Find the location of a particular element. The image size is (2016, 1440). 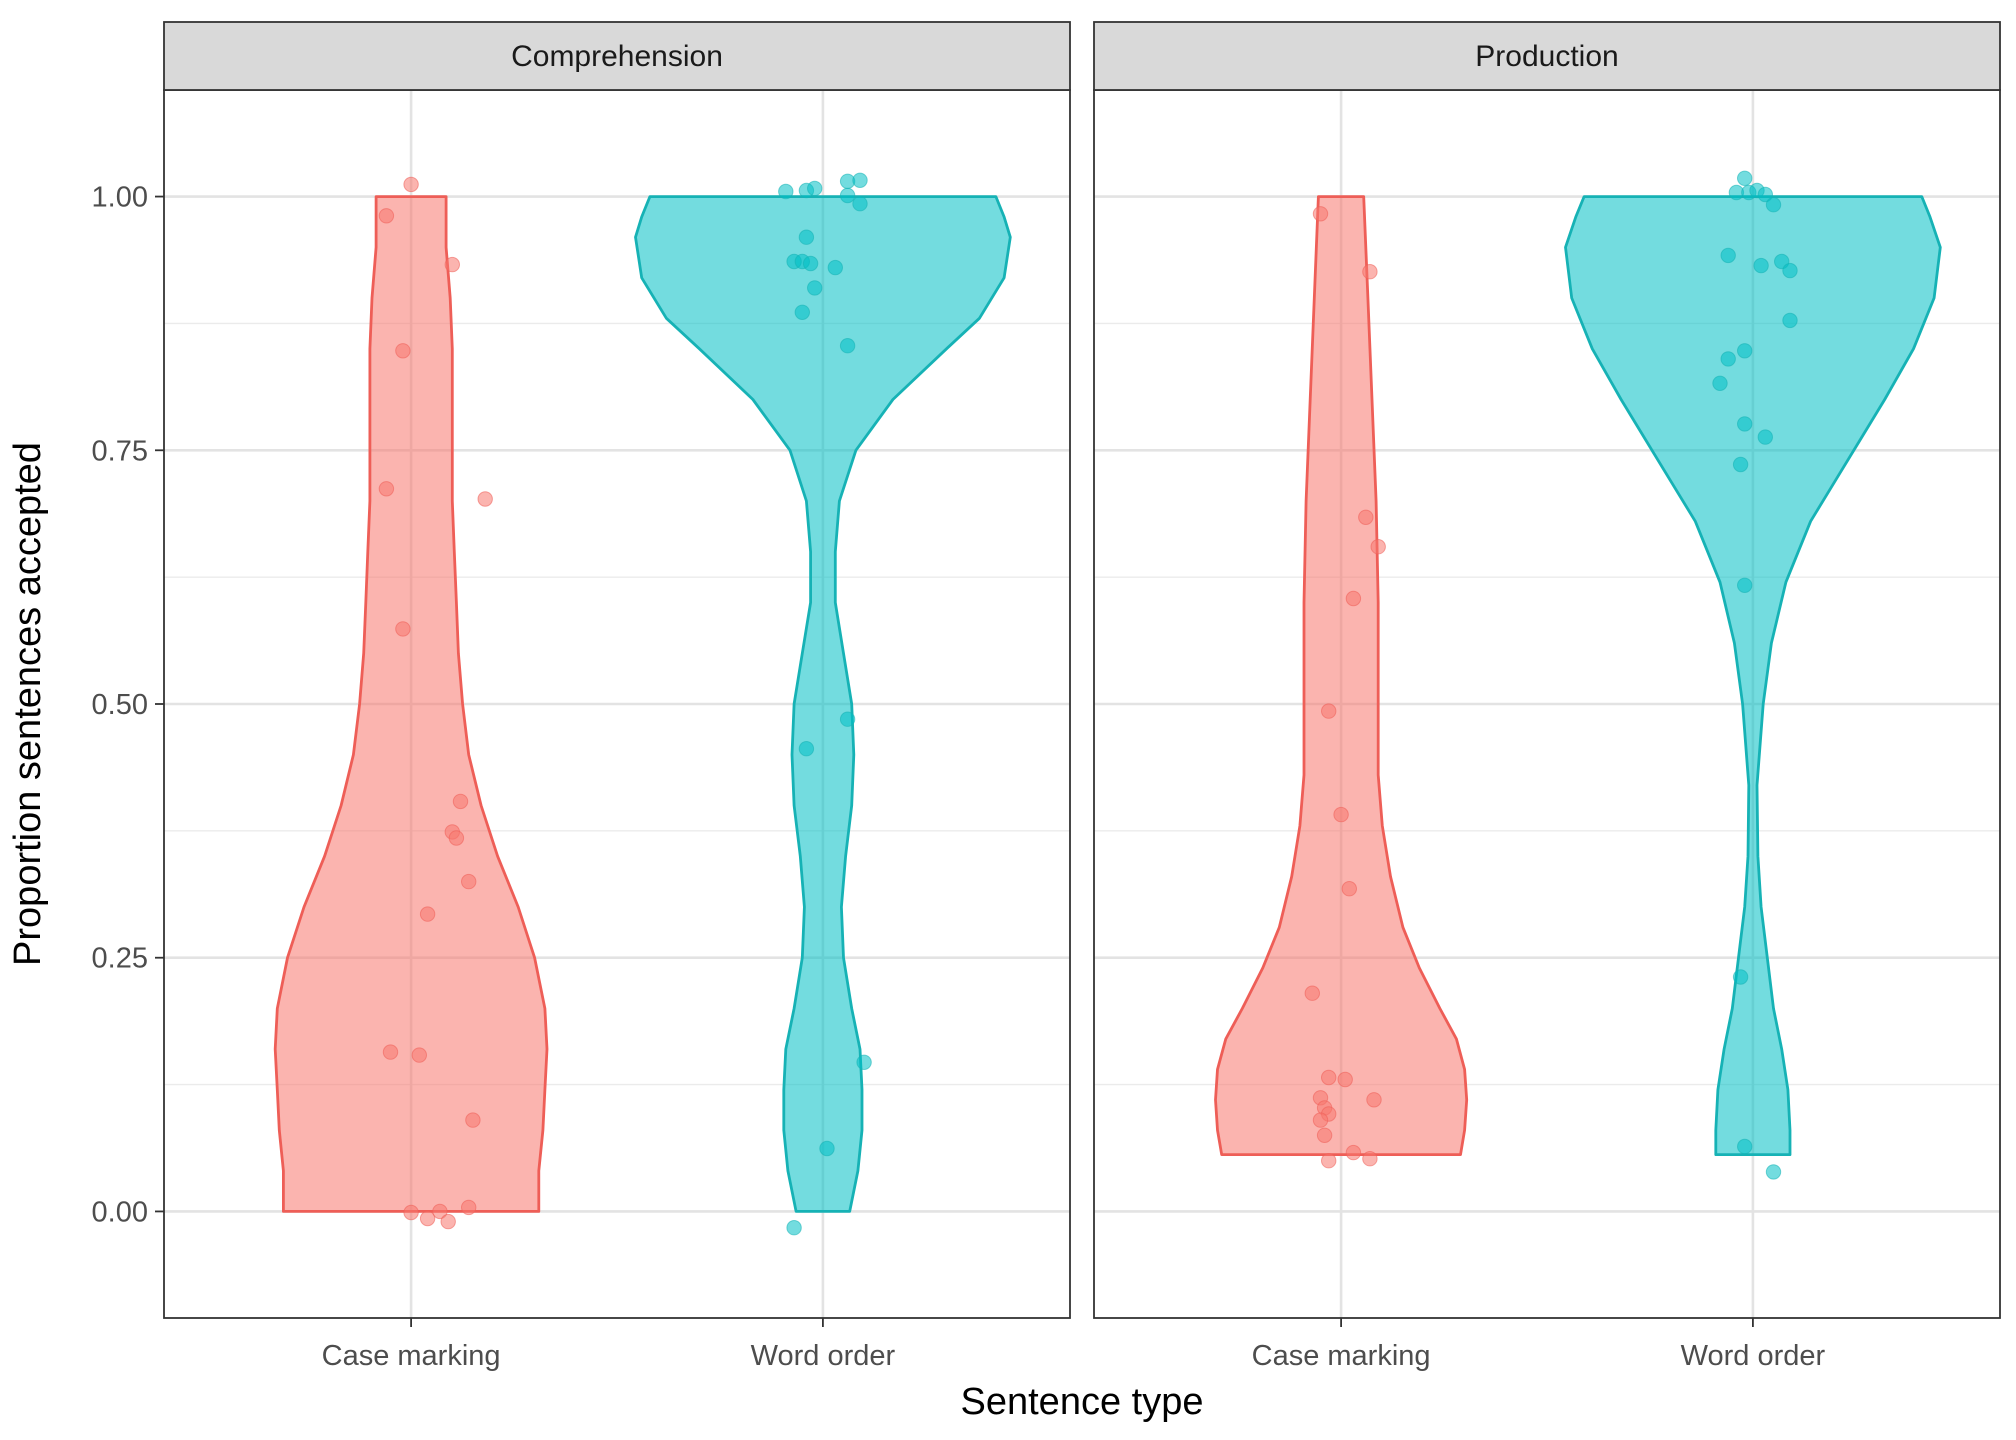

y-tick-label: 1.00 is located at coordinates (120, 198).